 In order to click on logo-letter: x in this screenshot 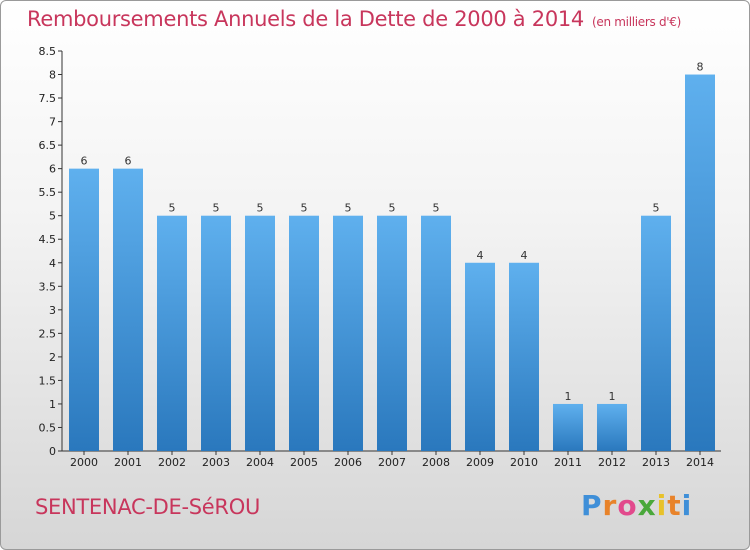, I will do `click(647, 505)`.